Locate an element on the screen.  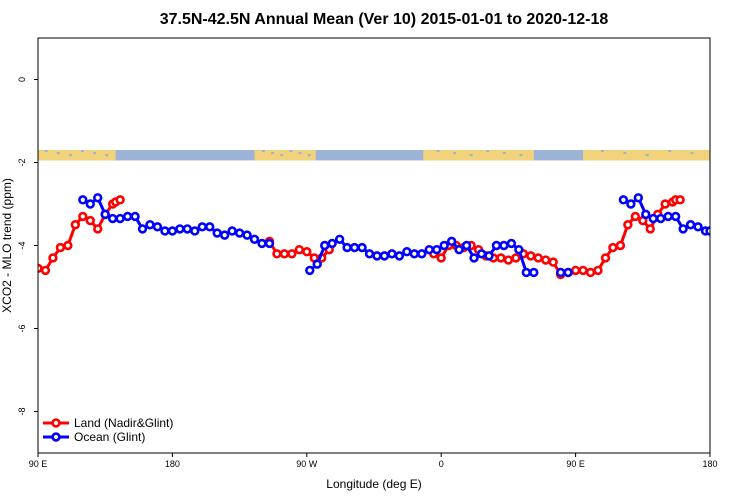
y-tick-label-0: 0 is located at coordinates (22, 79).